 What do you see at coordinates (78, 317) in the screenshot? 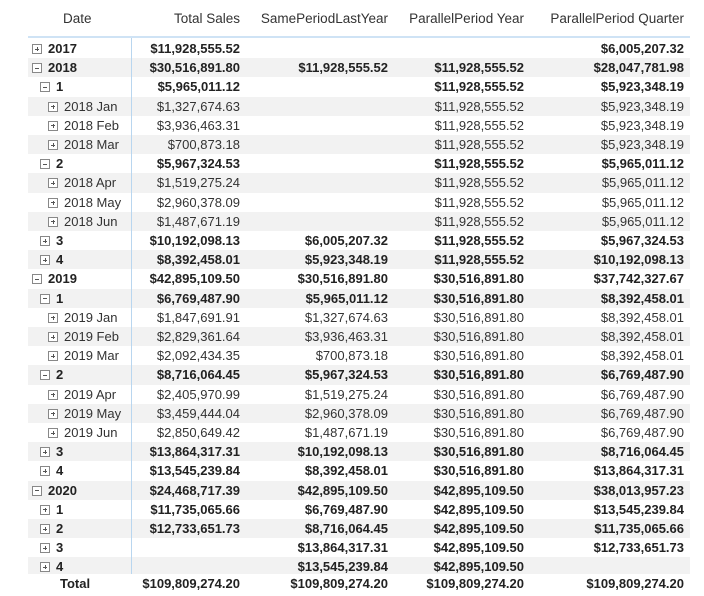
I see `row-header: 2019 Jan` at bounding box center [78, 317].